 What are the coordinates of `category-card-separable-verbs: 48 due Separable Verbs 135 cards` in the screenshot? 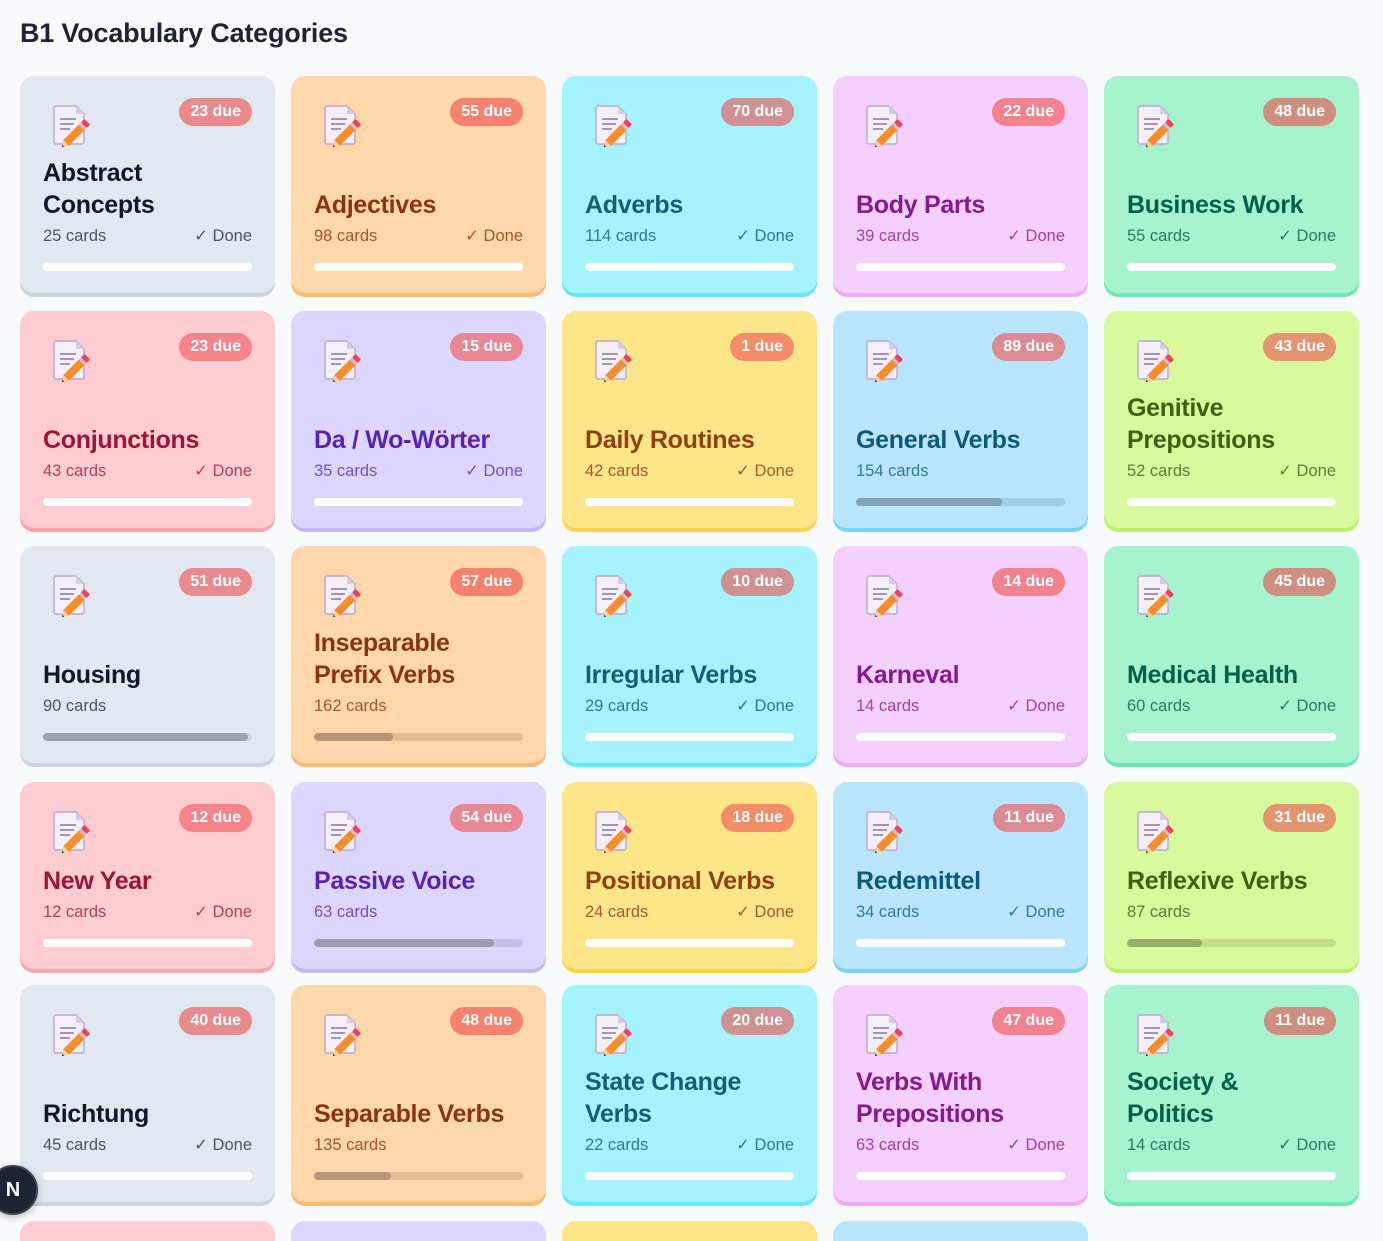 It's located at (418, 1093).